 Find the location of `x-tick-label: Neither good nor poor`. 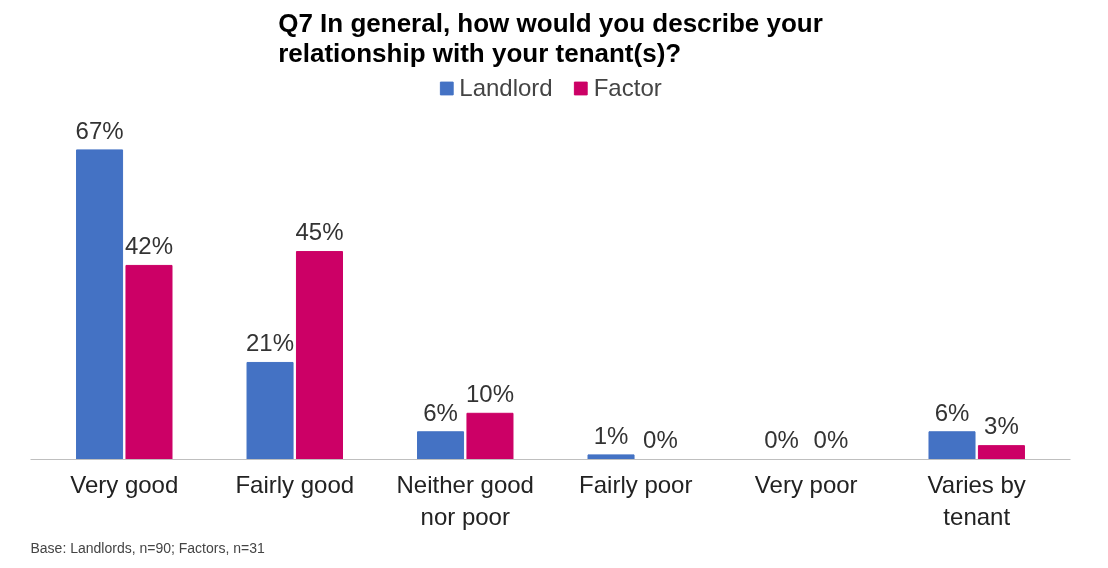

x-tick-label: Neither good nor poor is located at coordinates (465, 500).